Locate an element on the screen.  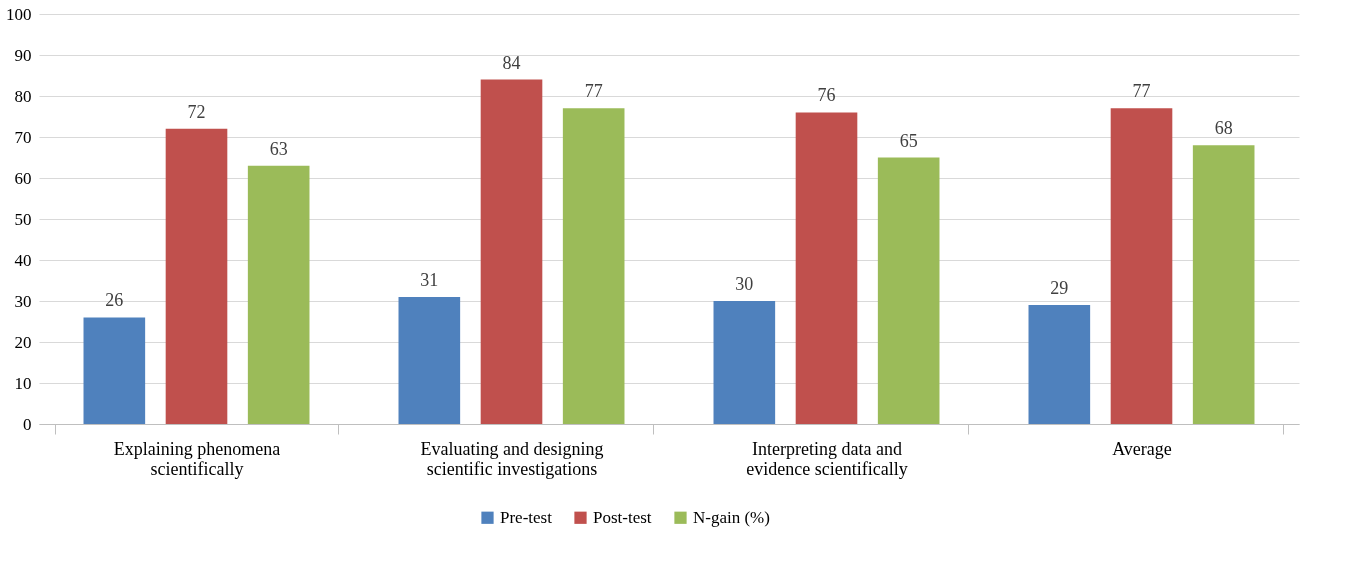
data-label: 30 is located at coordinates (744, 284).